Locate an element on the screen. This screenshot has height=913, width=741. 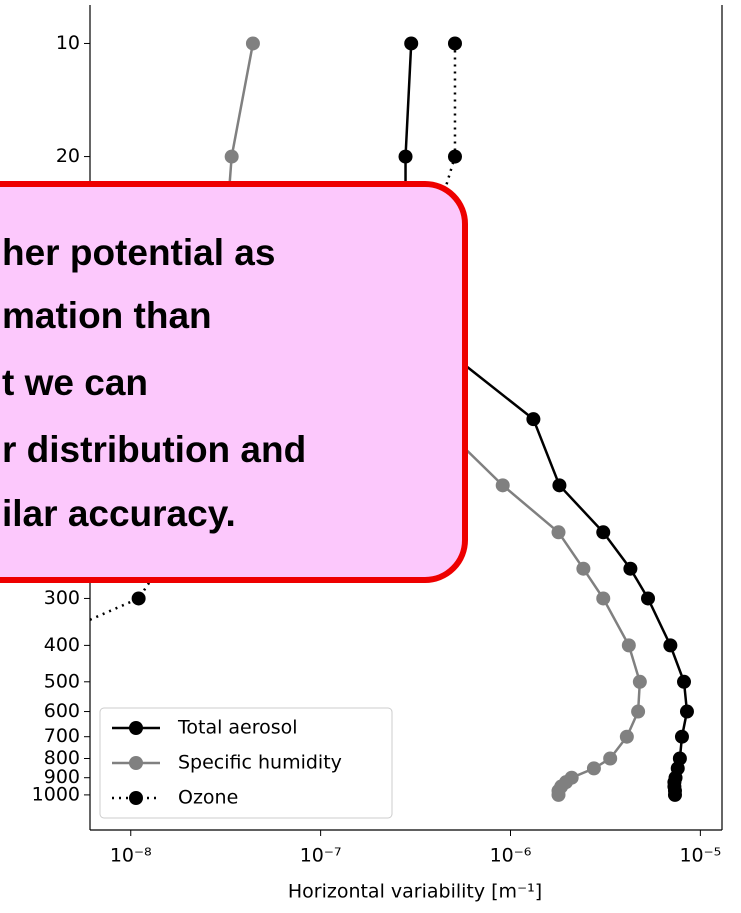
y-tick-label: 10 is located at coordinates (68, 43).